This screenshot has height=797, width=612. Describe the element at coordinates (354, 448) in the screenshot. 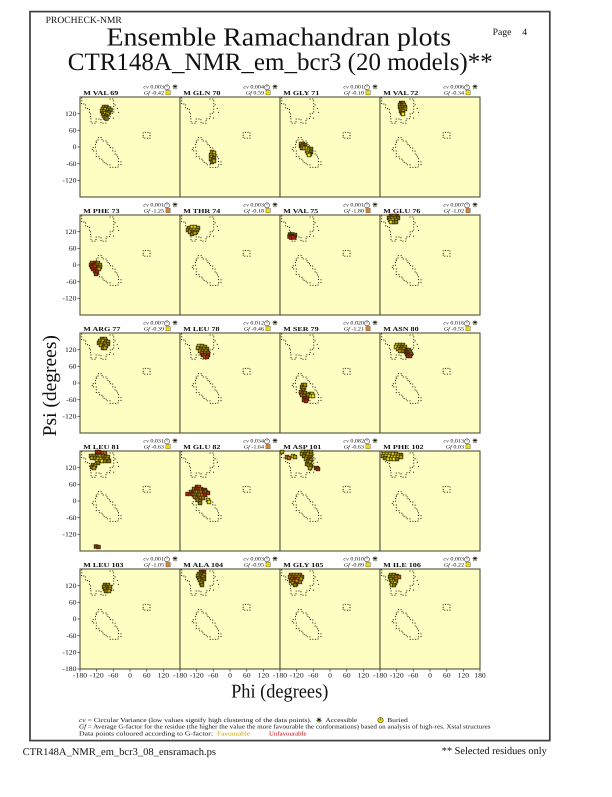

I see `svg-text: Gf -0.63` at that location.